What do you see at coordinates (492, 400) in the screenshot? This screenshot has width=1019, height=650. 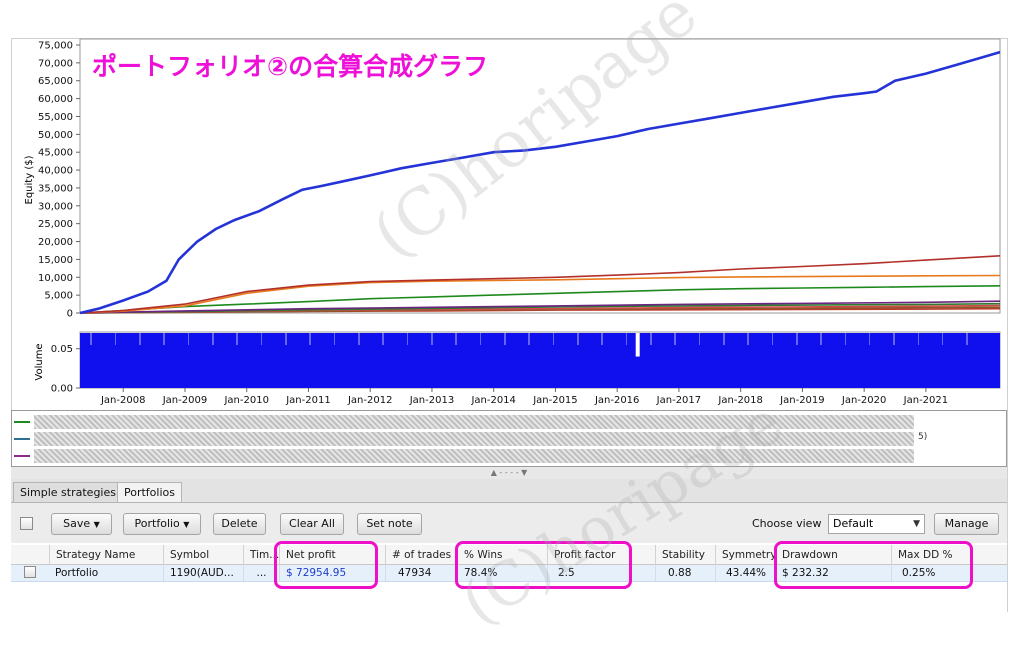 I see `x-tick-label: Jan-2014` at bounding box center [492, 400].